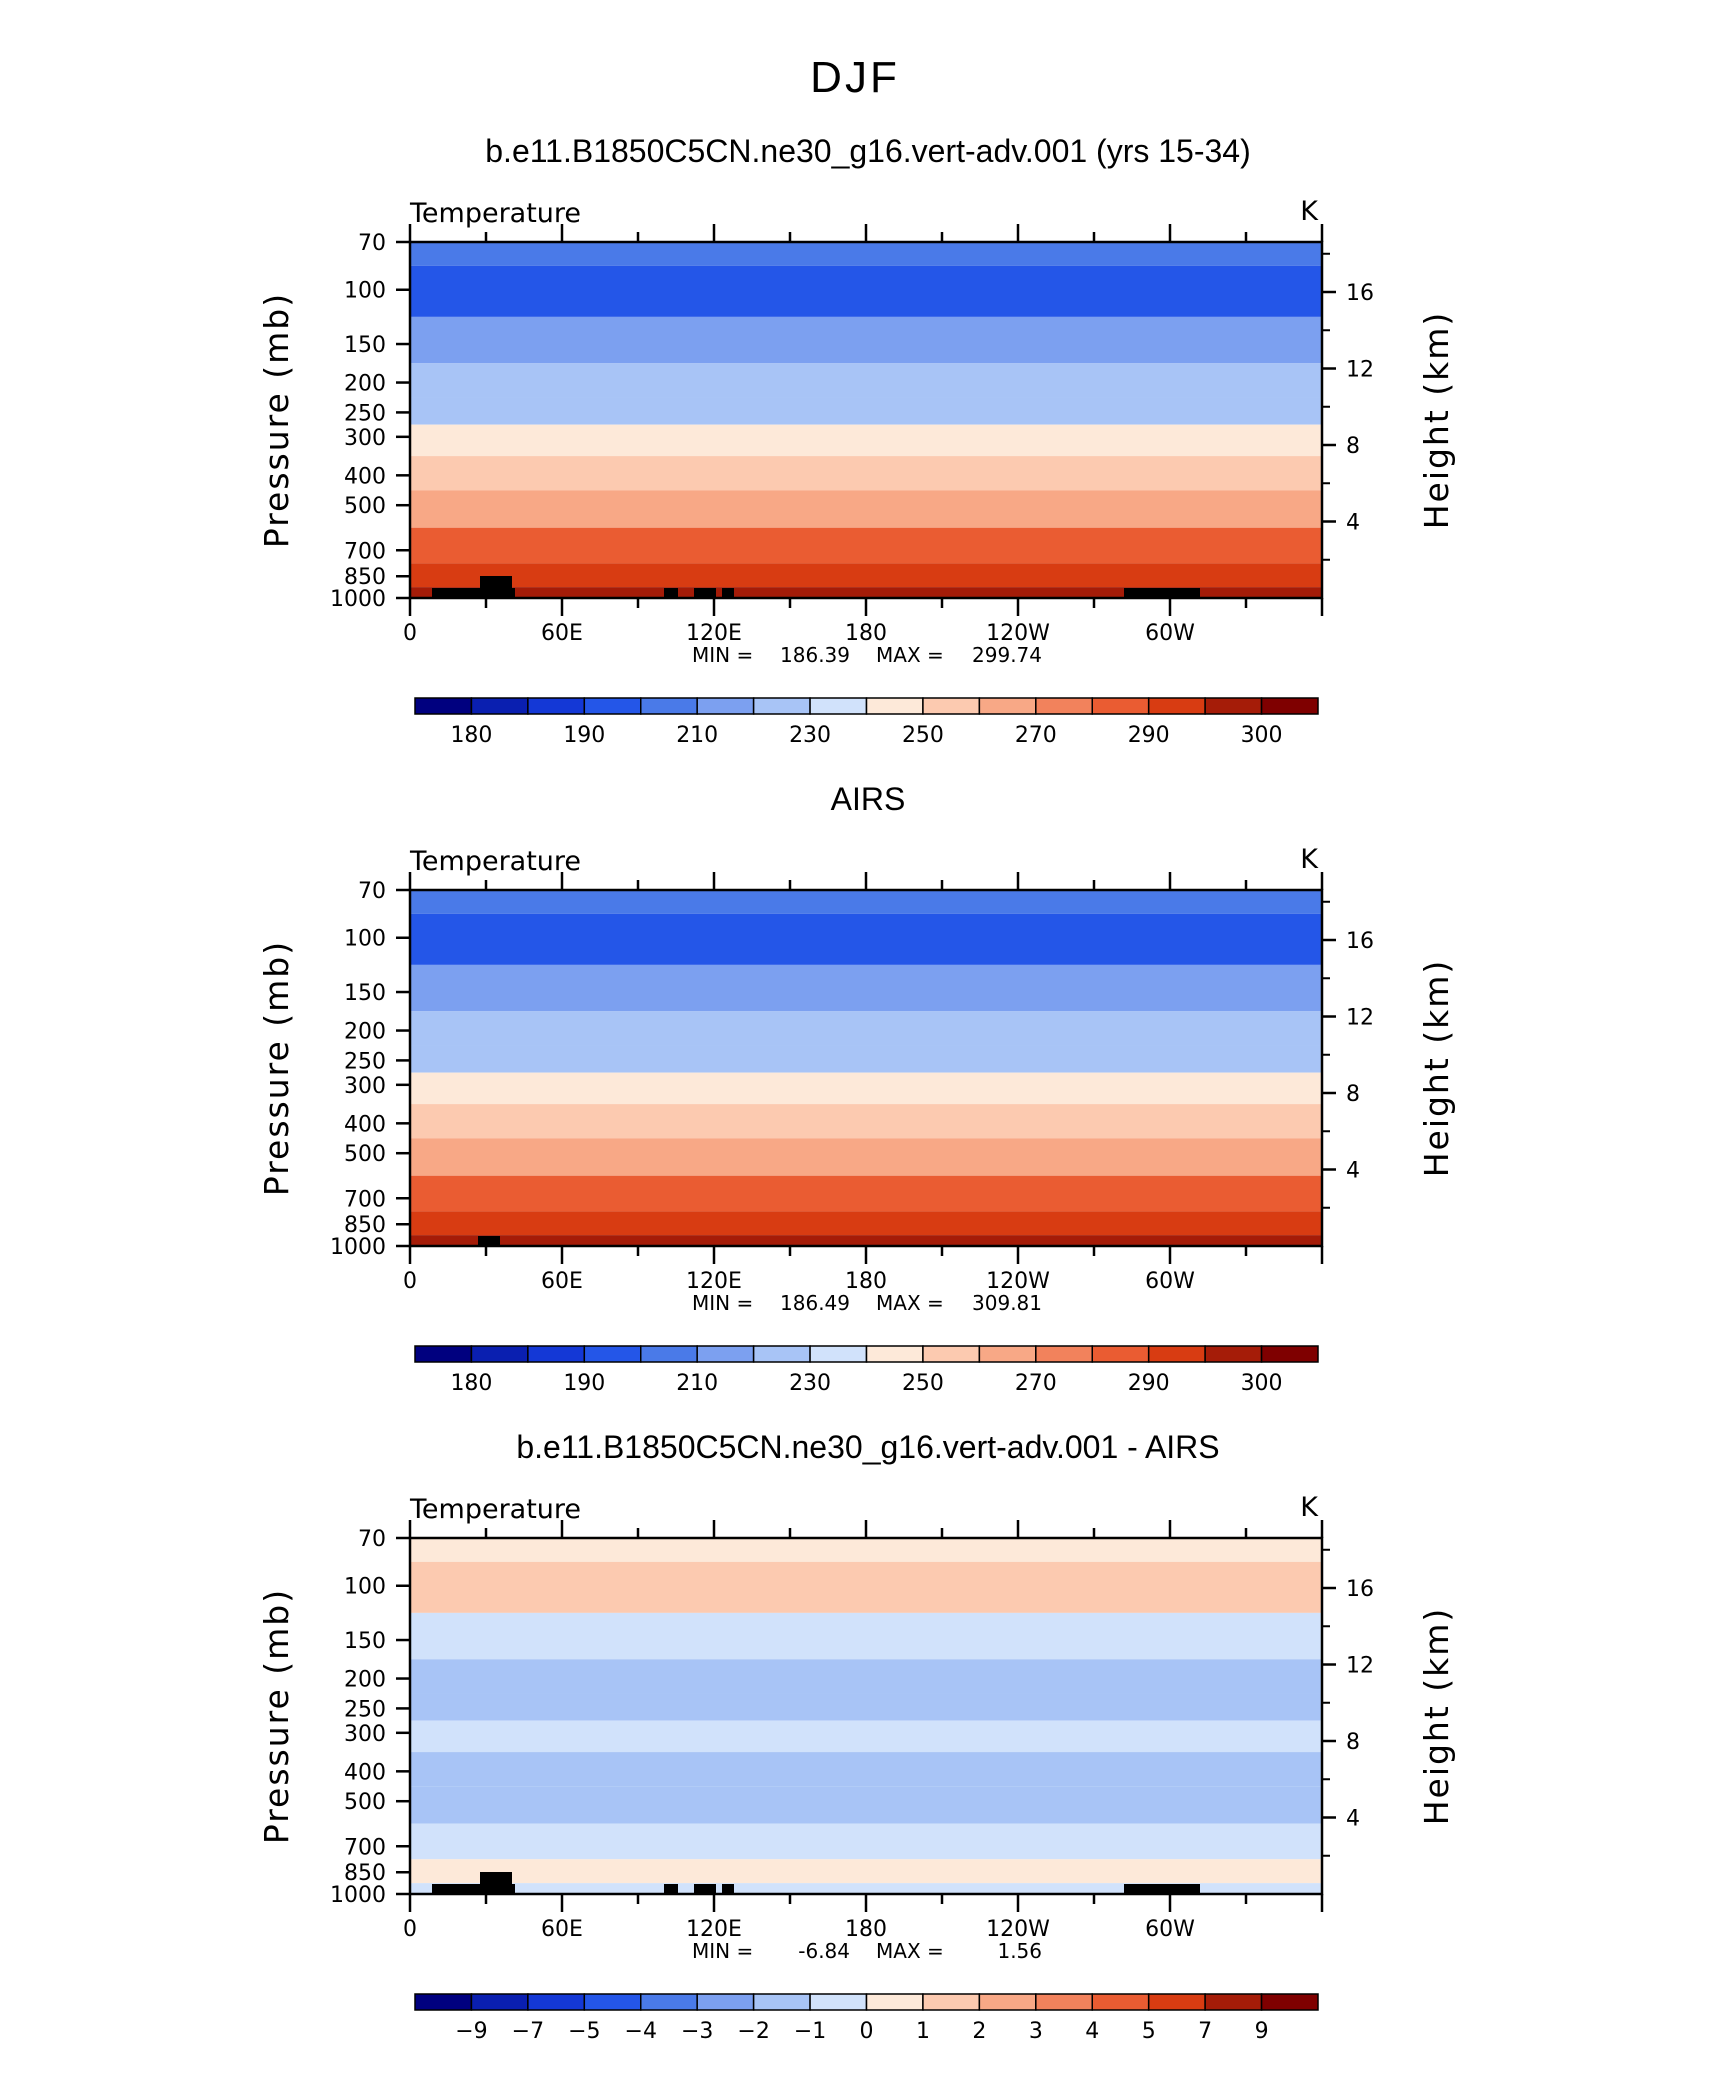 The image size is (1710, 2074). I want to click on colorbar-label: −1, so click(810, 2031).